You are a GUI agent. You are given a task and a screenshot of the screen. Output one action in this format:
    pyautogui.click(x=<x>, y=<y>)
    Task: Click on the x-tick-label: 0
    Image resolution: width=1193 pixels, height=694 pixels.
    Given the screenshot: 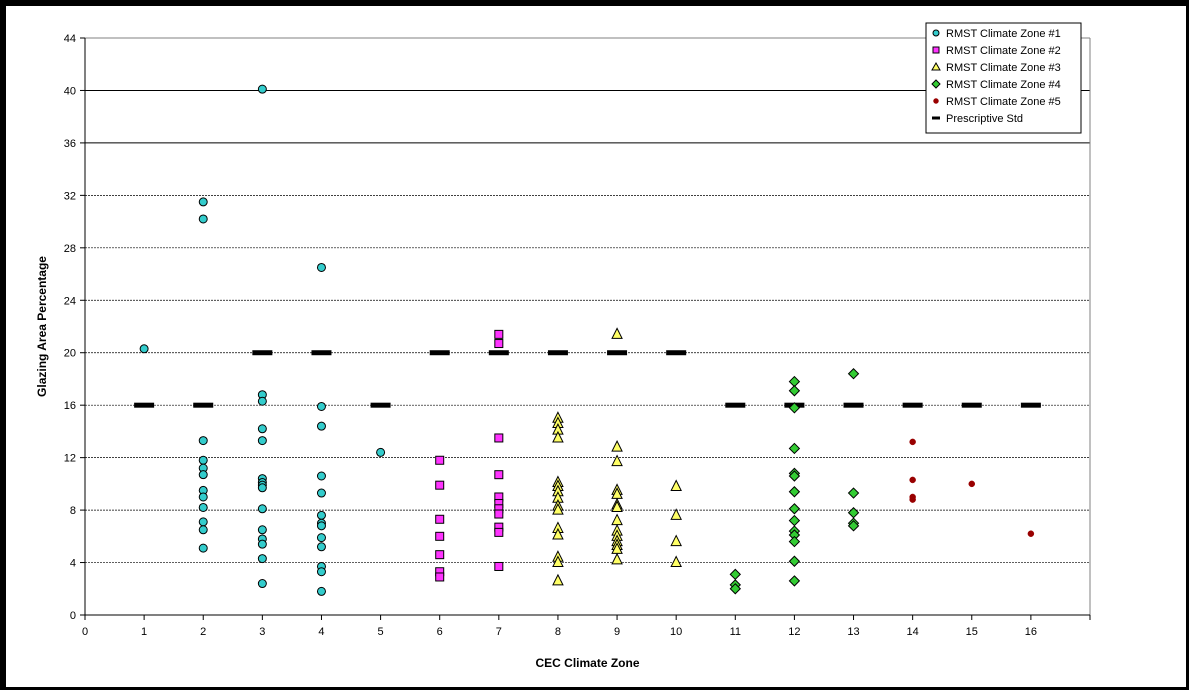 What is the action you would take?
    pyautogui.click(x=85, y=632)
    